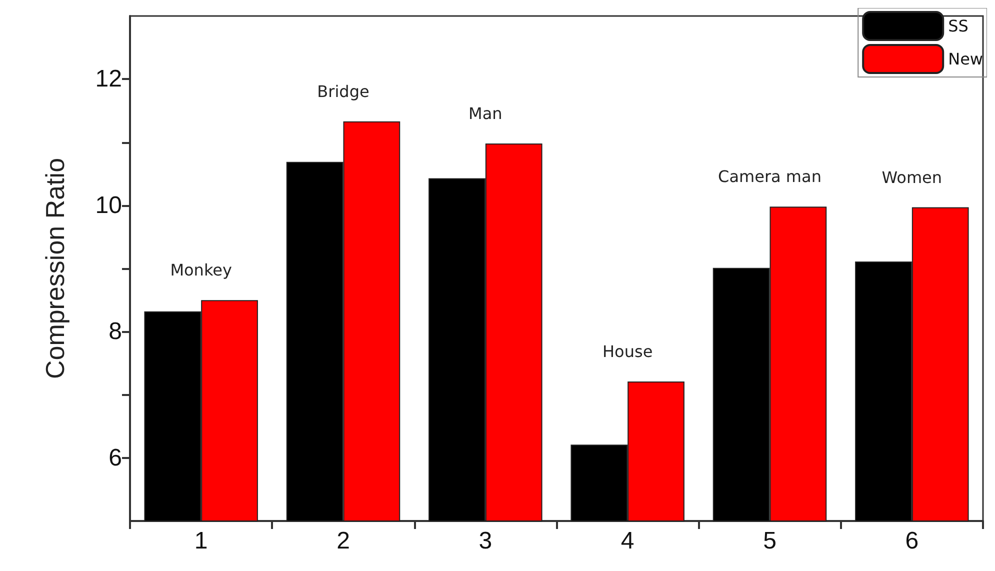 Image resolution: width=995 pixels, height=571 pixels. I want to click on y-tick-label: 10, so click(108, 205).